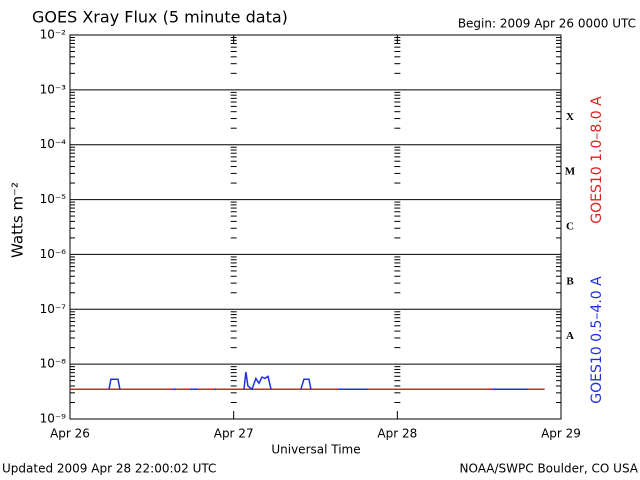 Image resolution: width=640 pixels, height=480 pixels. Describe the element at coordinates (53, 89) in the screenshot. I see `y-tick-label: 10⁻³` at that location.